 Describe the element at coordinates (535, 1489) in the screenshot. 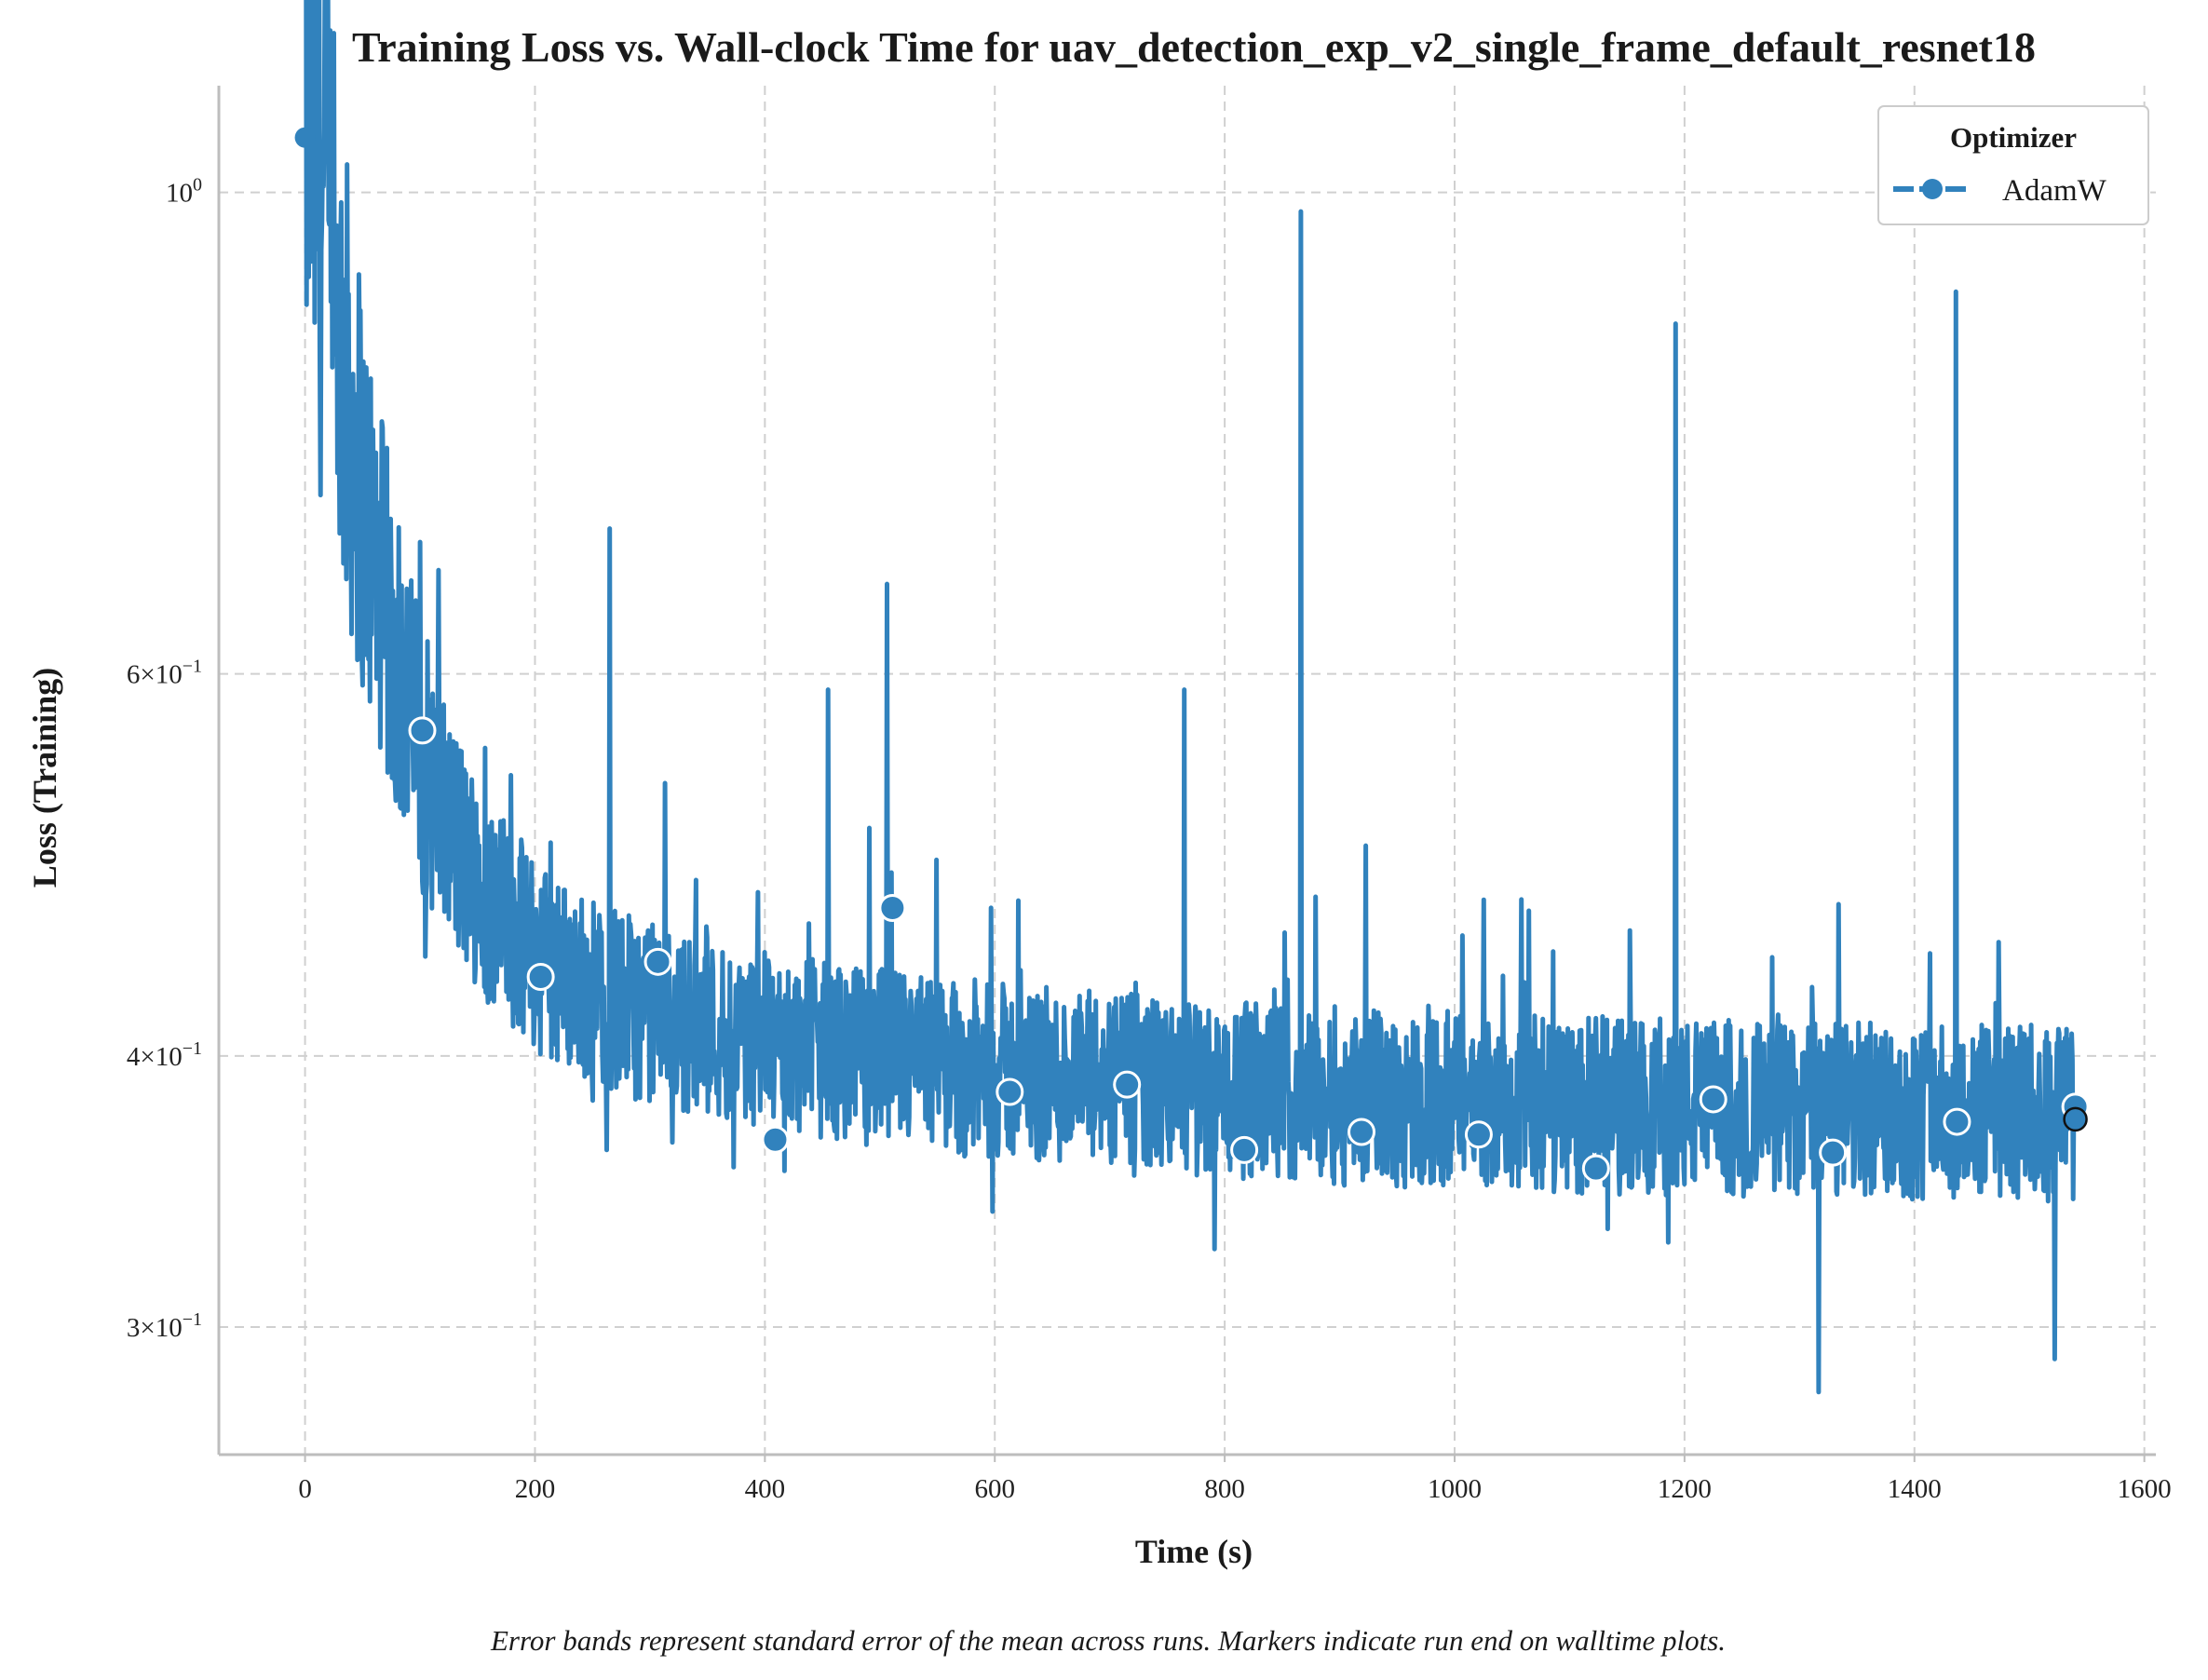

I see `x-tick-label: 200` at that location.